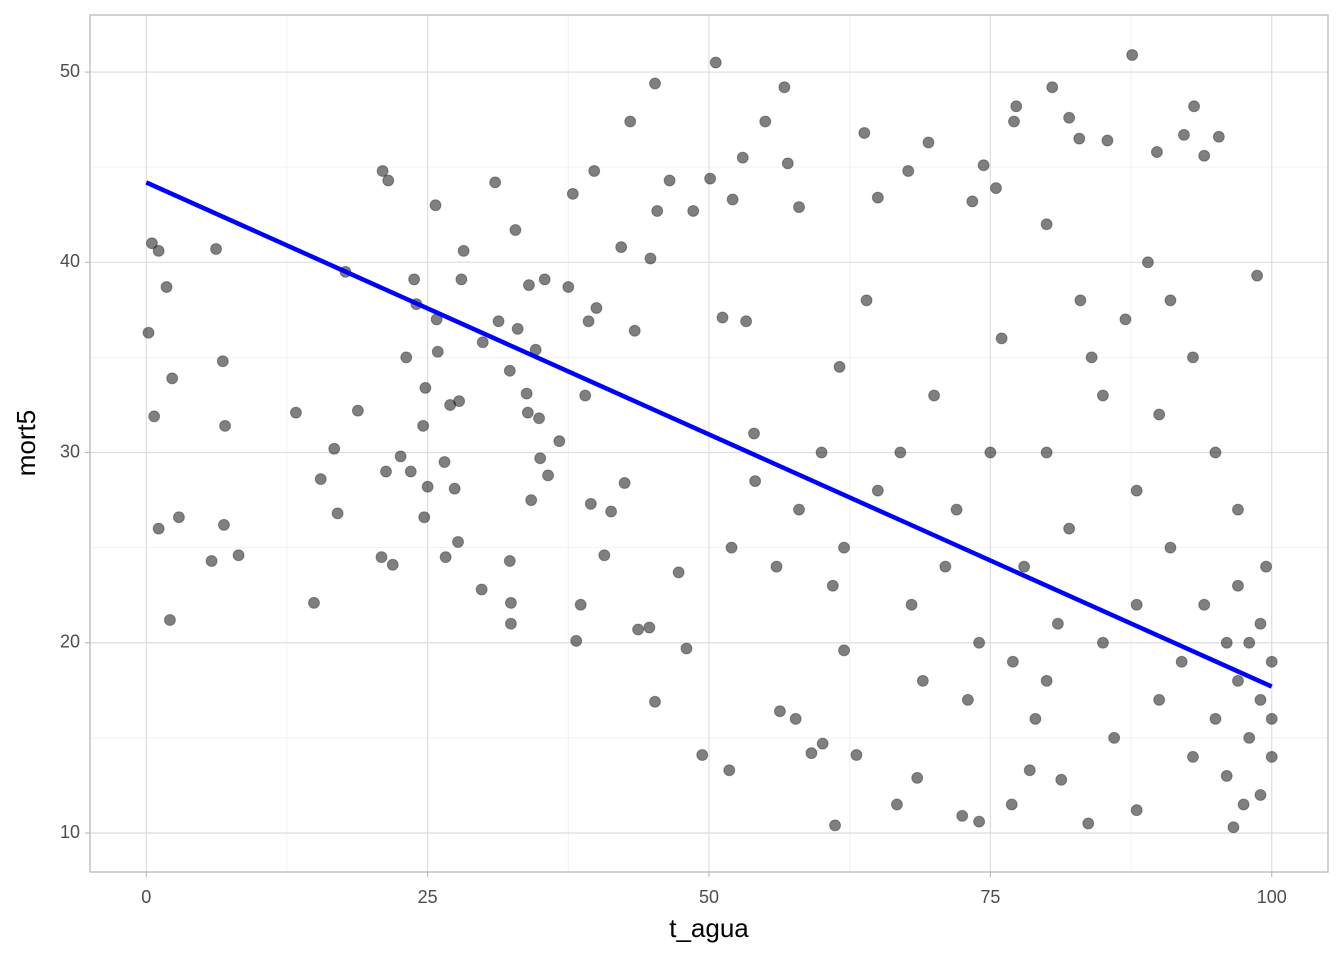  Describe the element at coordinates (709, 897) in the screenshot. I see `x-tick-label: 50` at that location.